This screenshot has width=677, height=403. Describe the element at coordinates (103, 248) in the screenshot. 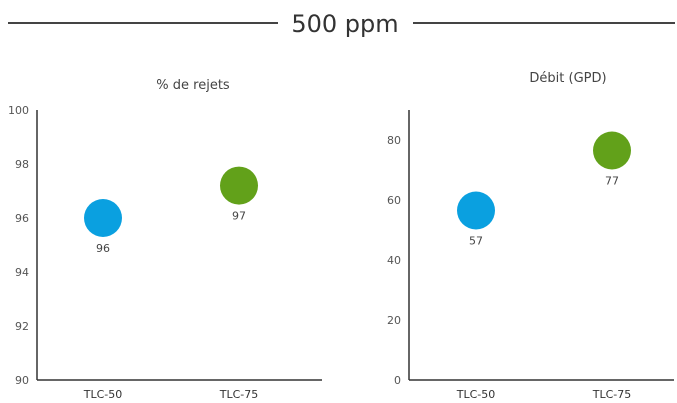

I see `rejection-data-label: 96` at that location.